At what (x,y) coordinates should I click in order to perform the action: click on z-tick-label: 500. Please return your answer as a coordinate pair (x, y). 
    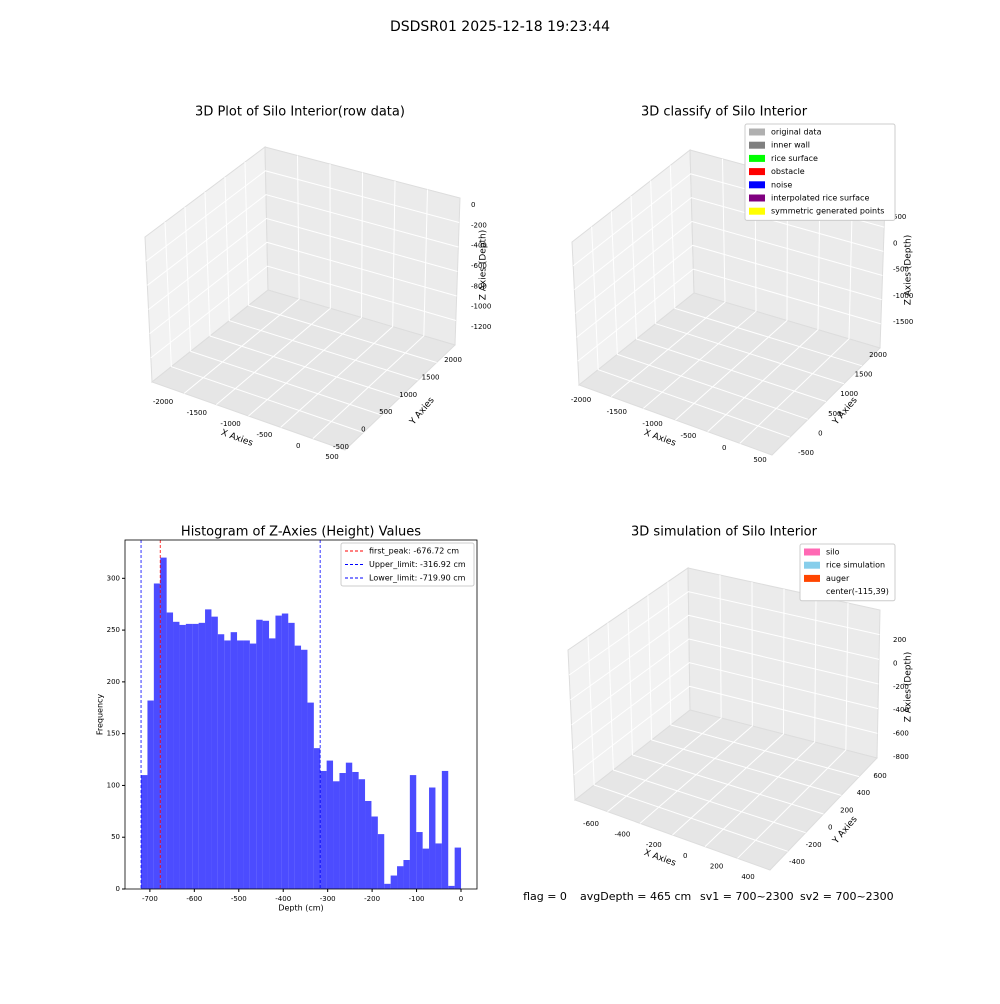
    Looking at the image, I should click on (899, 217).